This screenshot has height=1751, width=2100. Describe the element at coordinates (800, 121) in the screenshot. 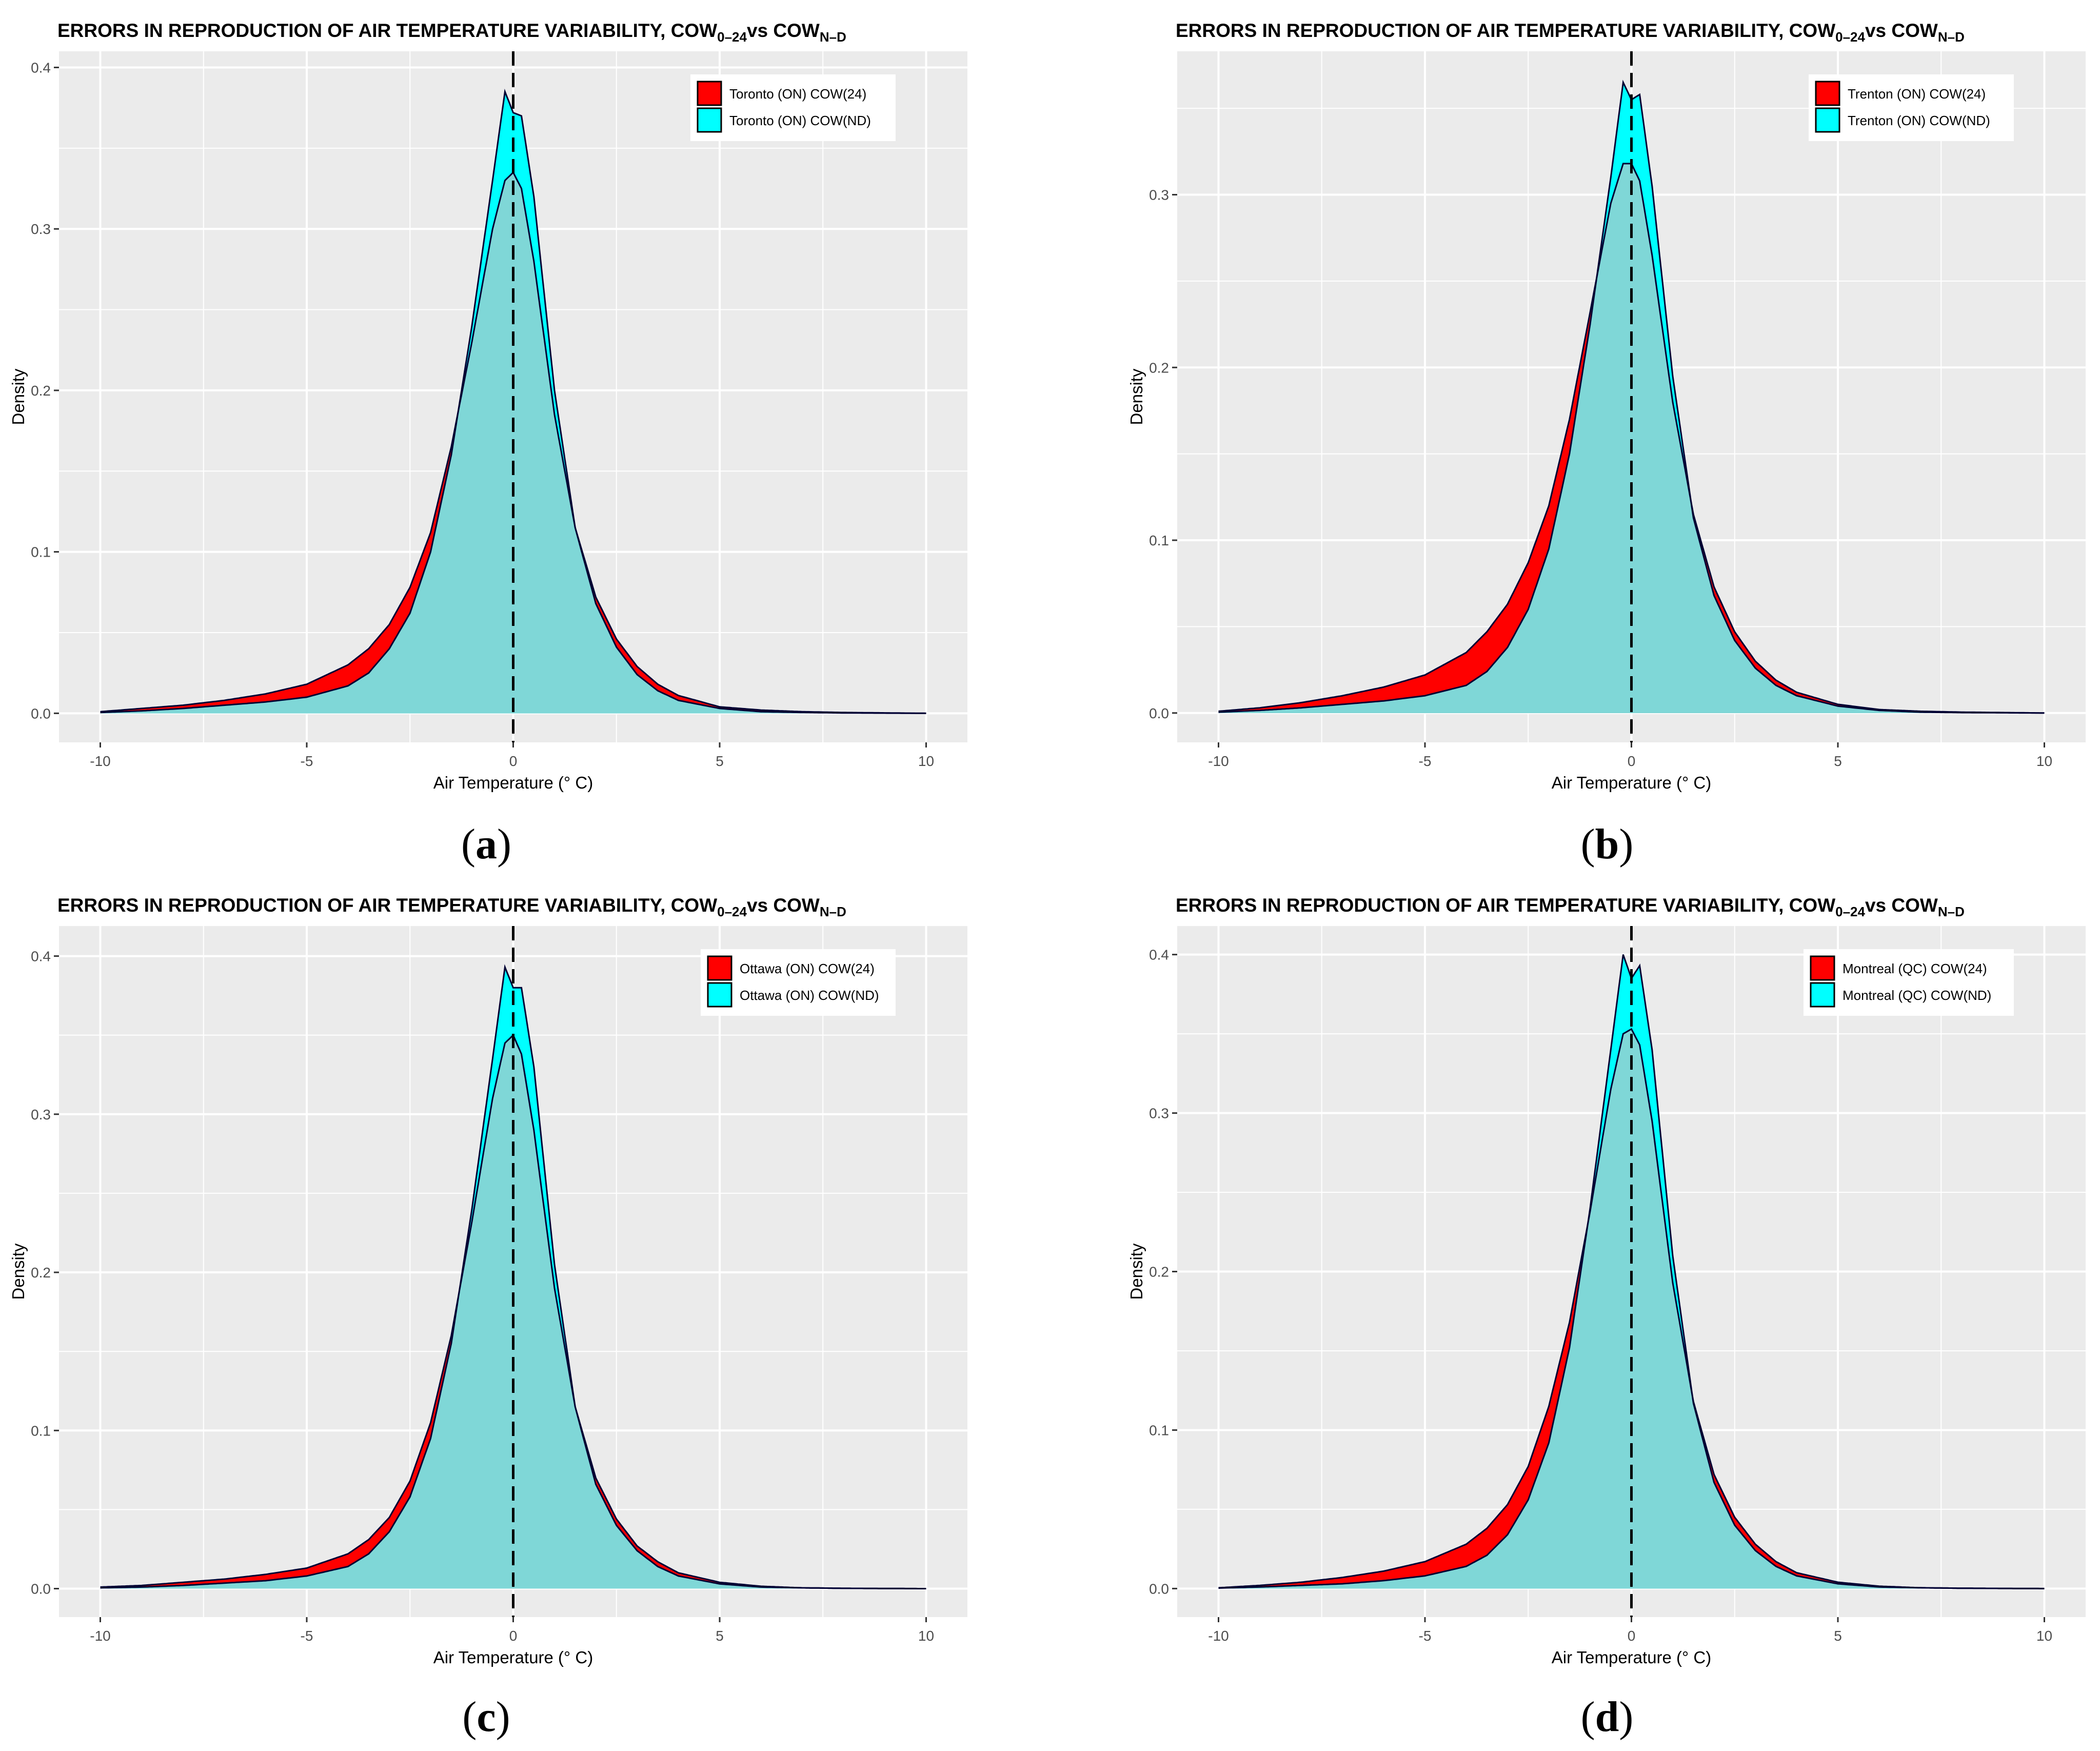

I see `legend-label-cownd: Toronto (ON) COW(ND)` at that location.